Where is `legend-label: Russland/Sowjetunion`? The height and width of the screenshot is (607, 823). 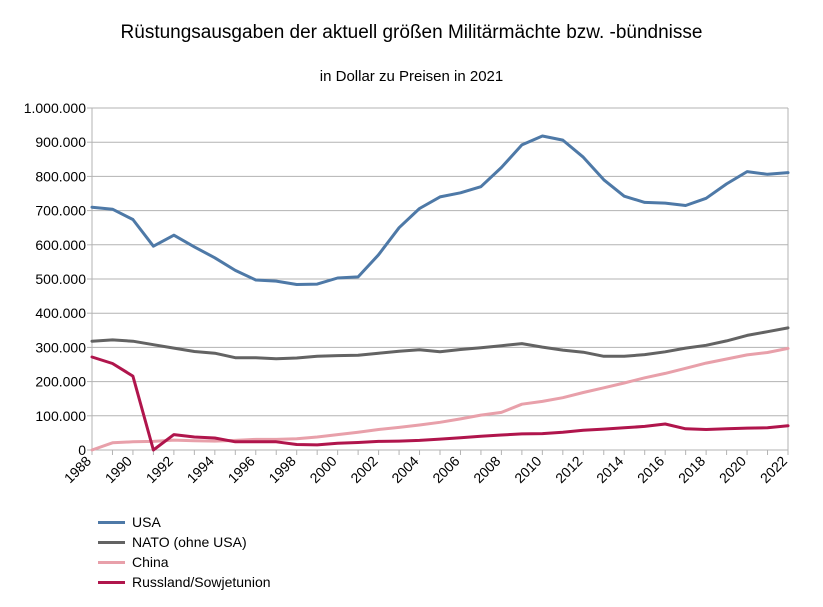
legend-label: Russland/Sowjetunion is located at coordinates (201, 582).